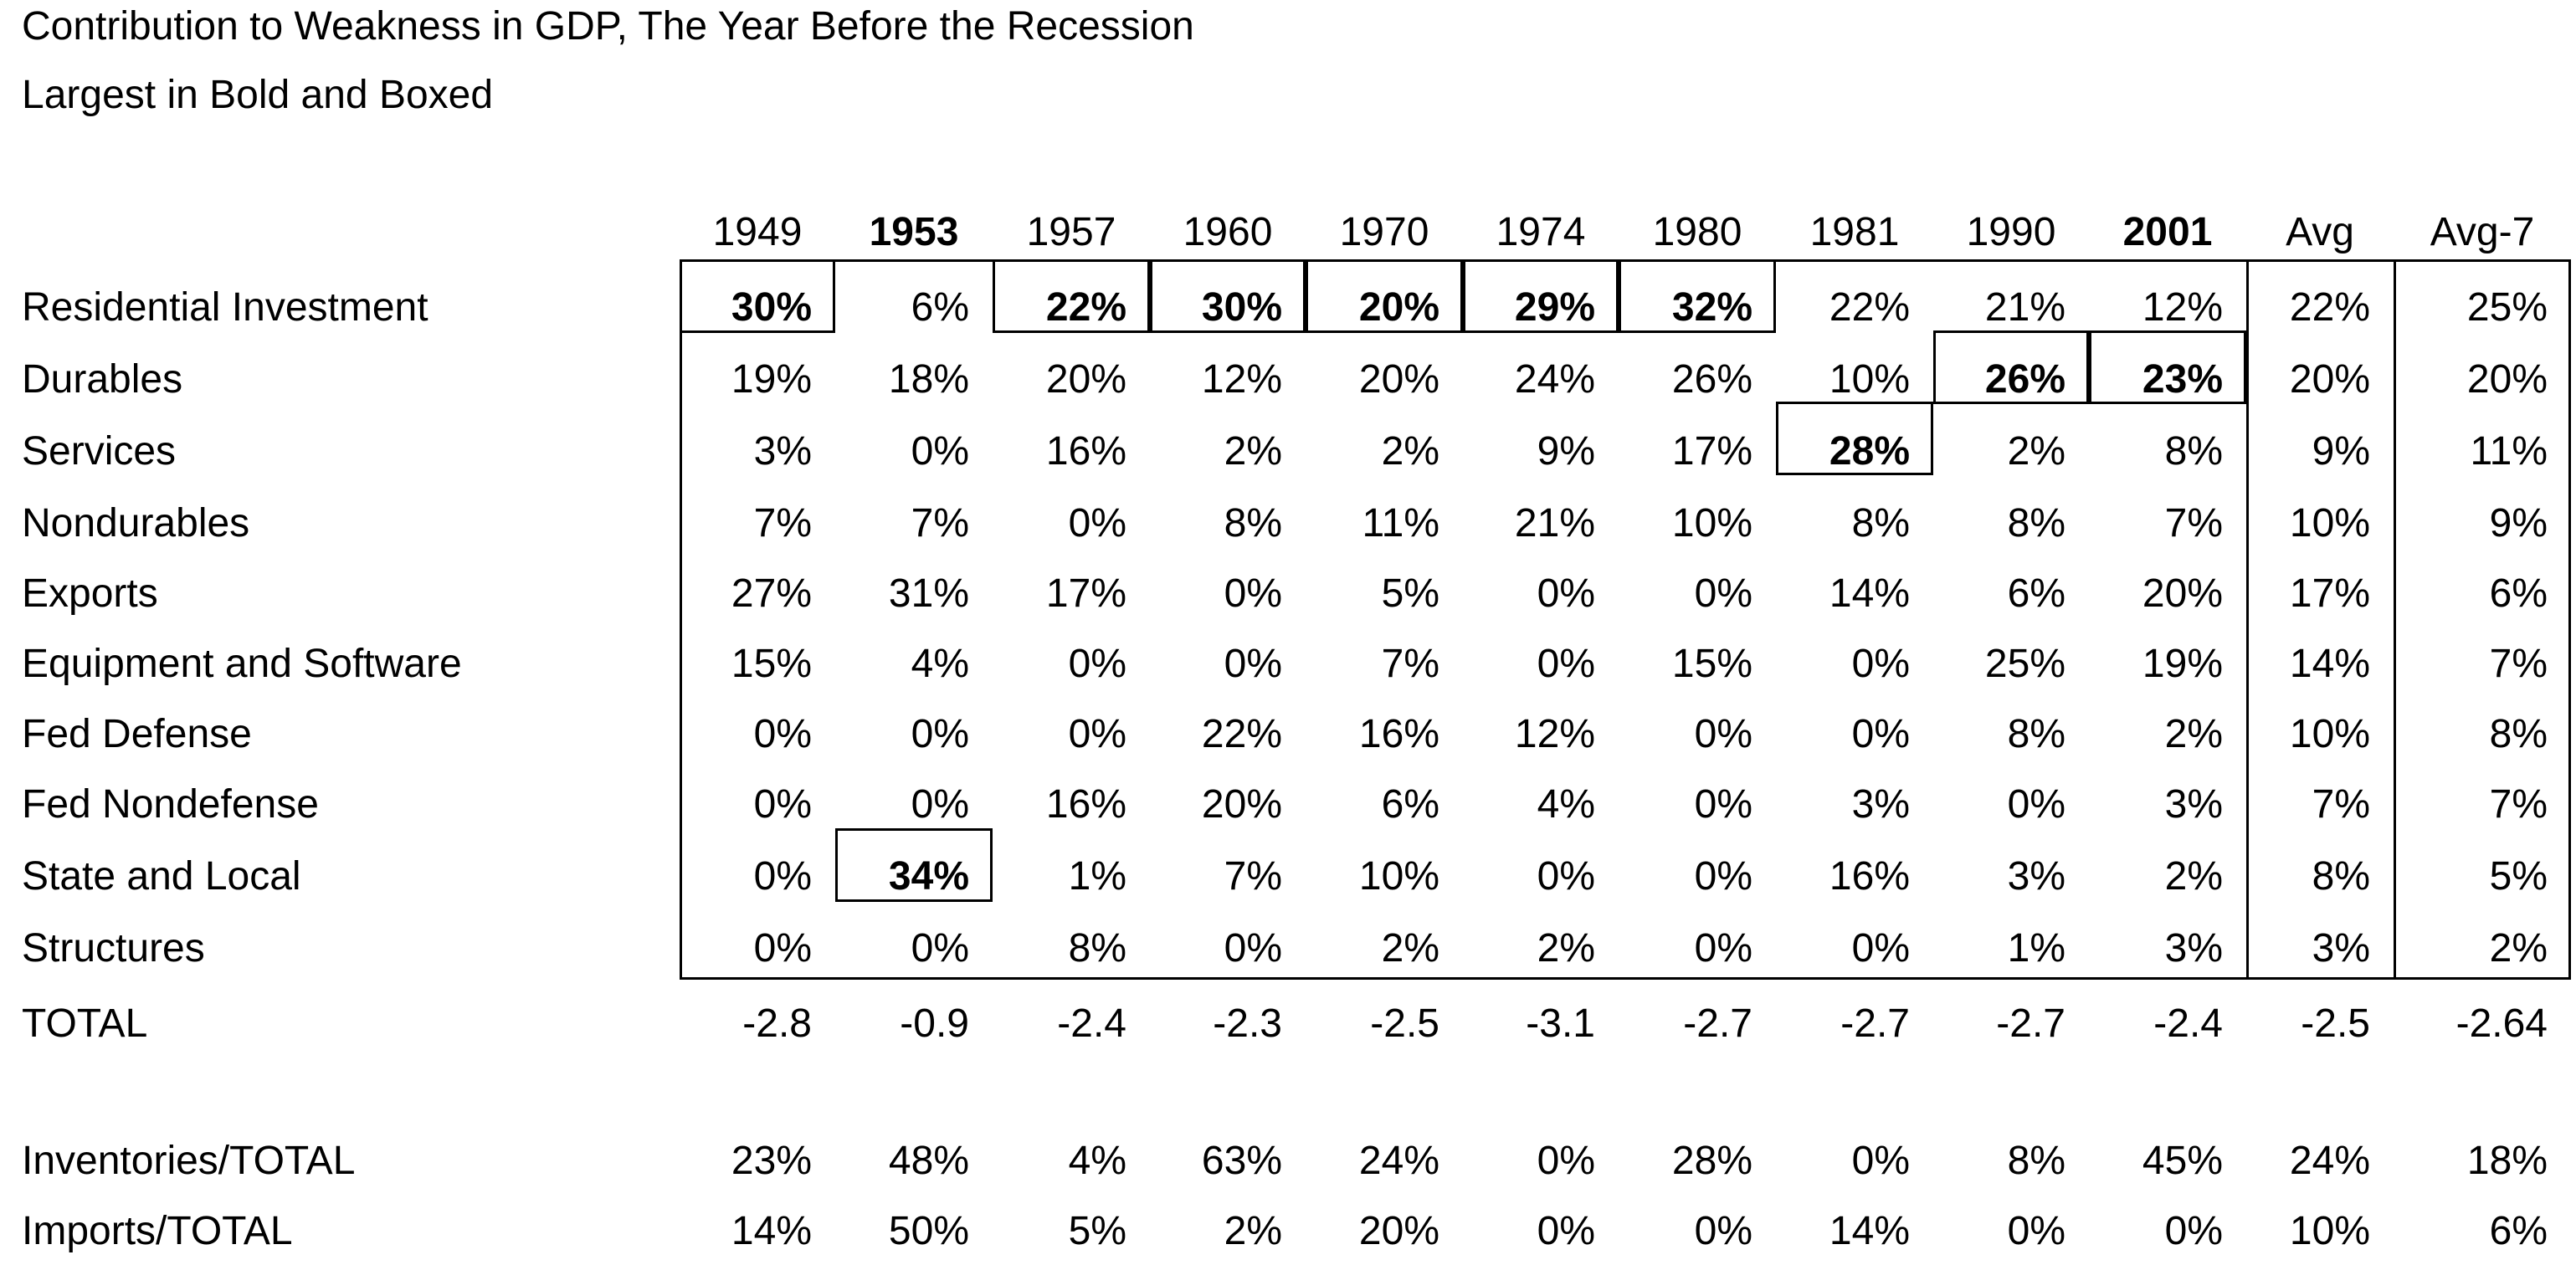 This screenshot has height=1265, width=2576. What do you see at coordinates (928, 593) in the screenshot?
I see `table-cell: 31%` at bounding box center [928, 593].